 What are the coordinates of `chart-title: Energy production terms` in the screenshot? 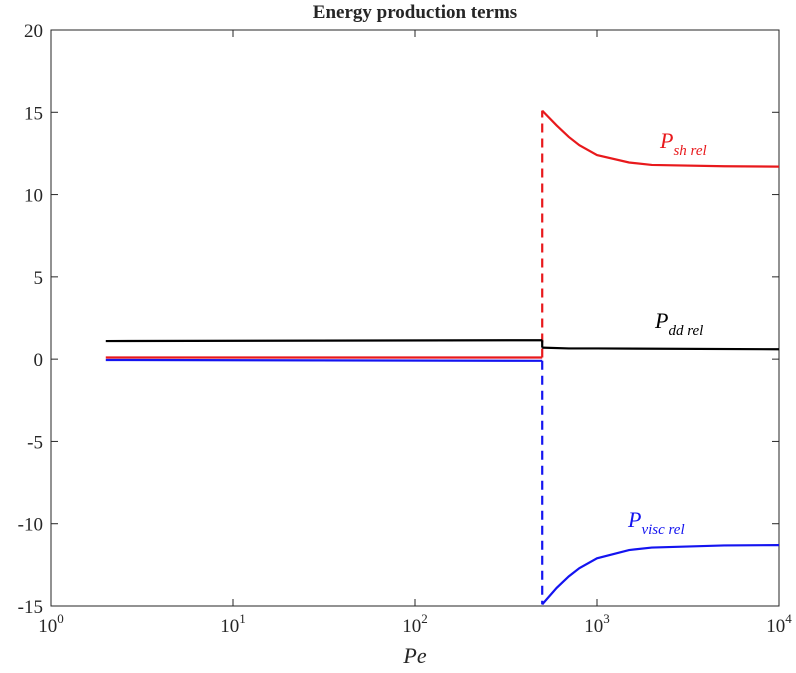 It's located at (415, 12).